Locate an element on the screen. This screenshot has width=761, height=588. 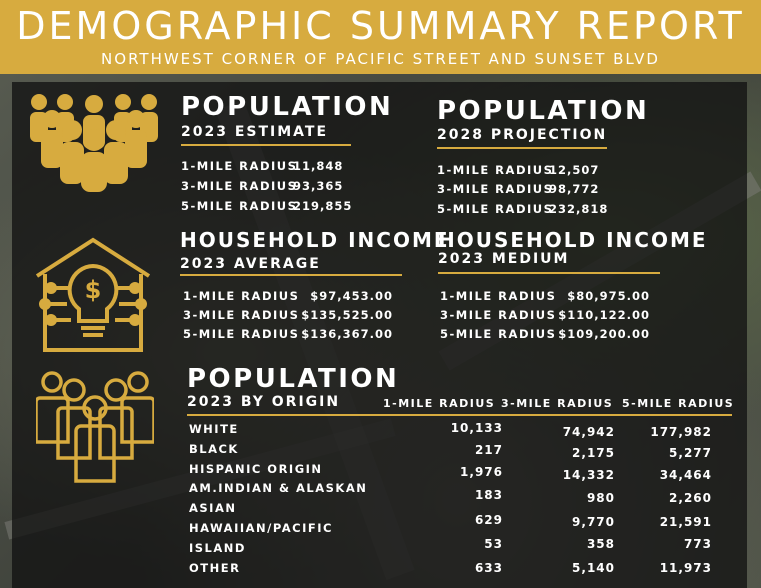
pop2028-value-5: 232,818 is located at coordinates (579, 209).